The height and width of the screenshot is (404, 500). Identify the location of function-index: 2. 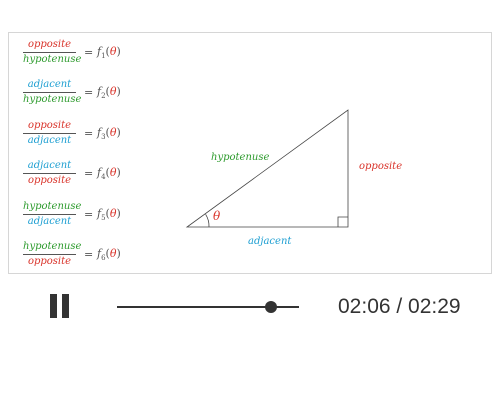
(103, 96).